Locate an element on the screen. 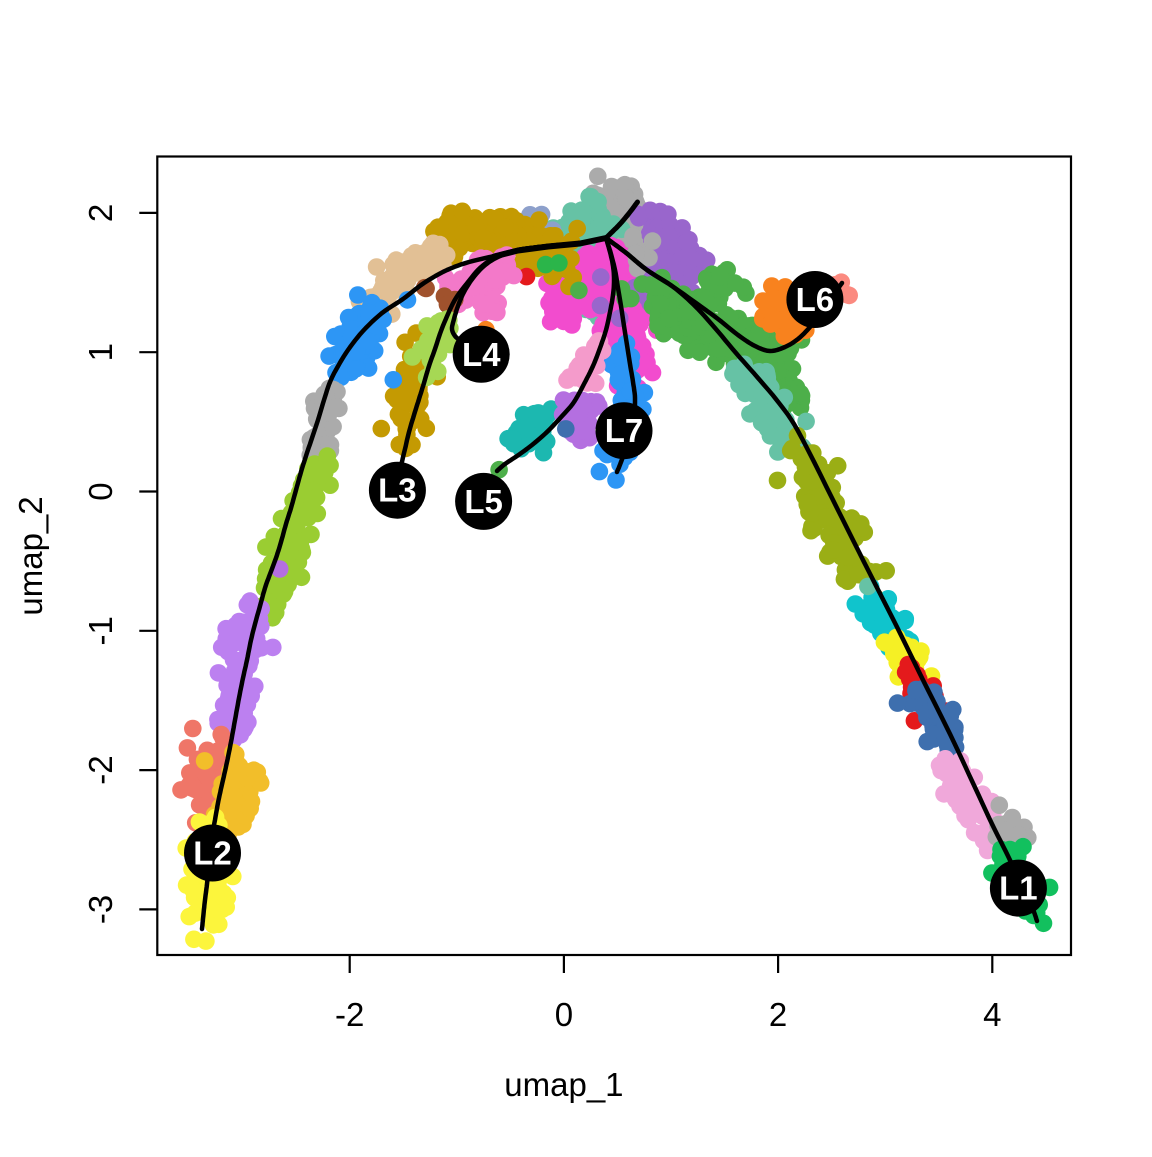 The image size is (1152, 1157). svg-text: L4 is located at coordinates (481, 354).